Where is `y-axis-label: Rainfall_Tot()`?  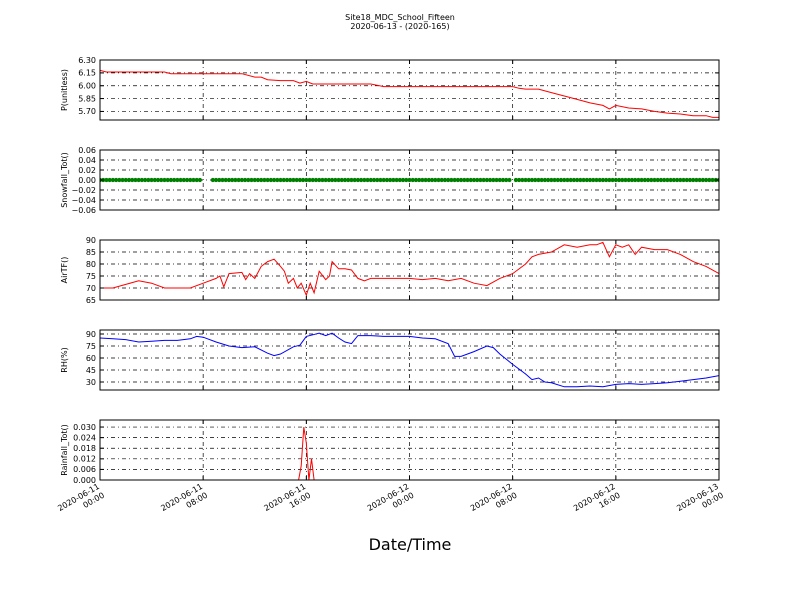
y-axis-label: Rainfall_Tot() is located at coordinates (64, 450).